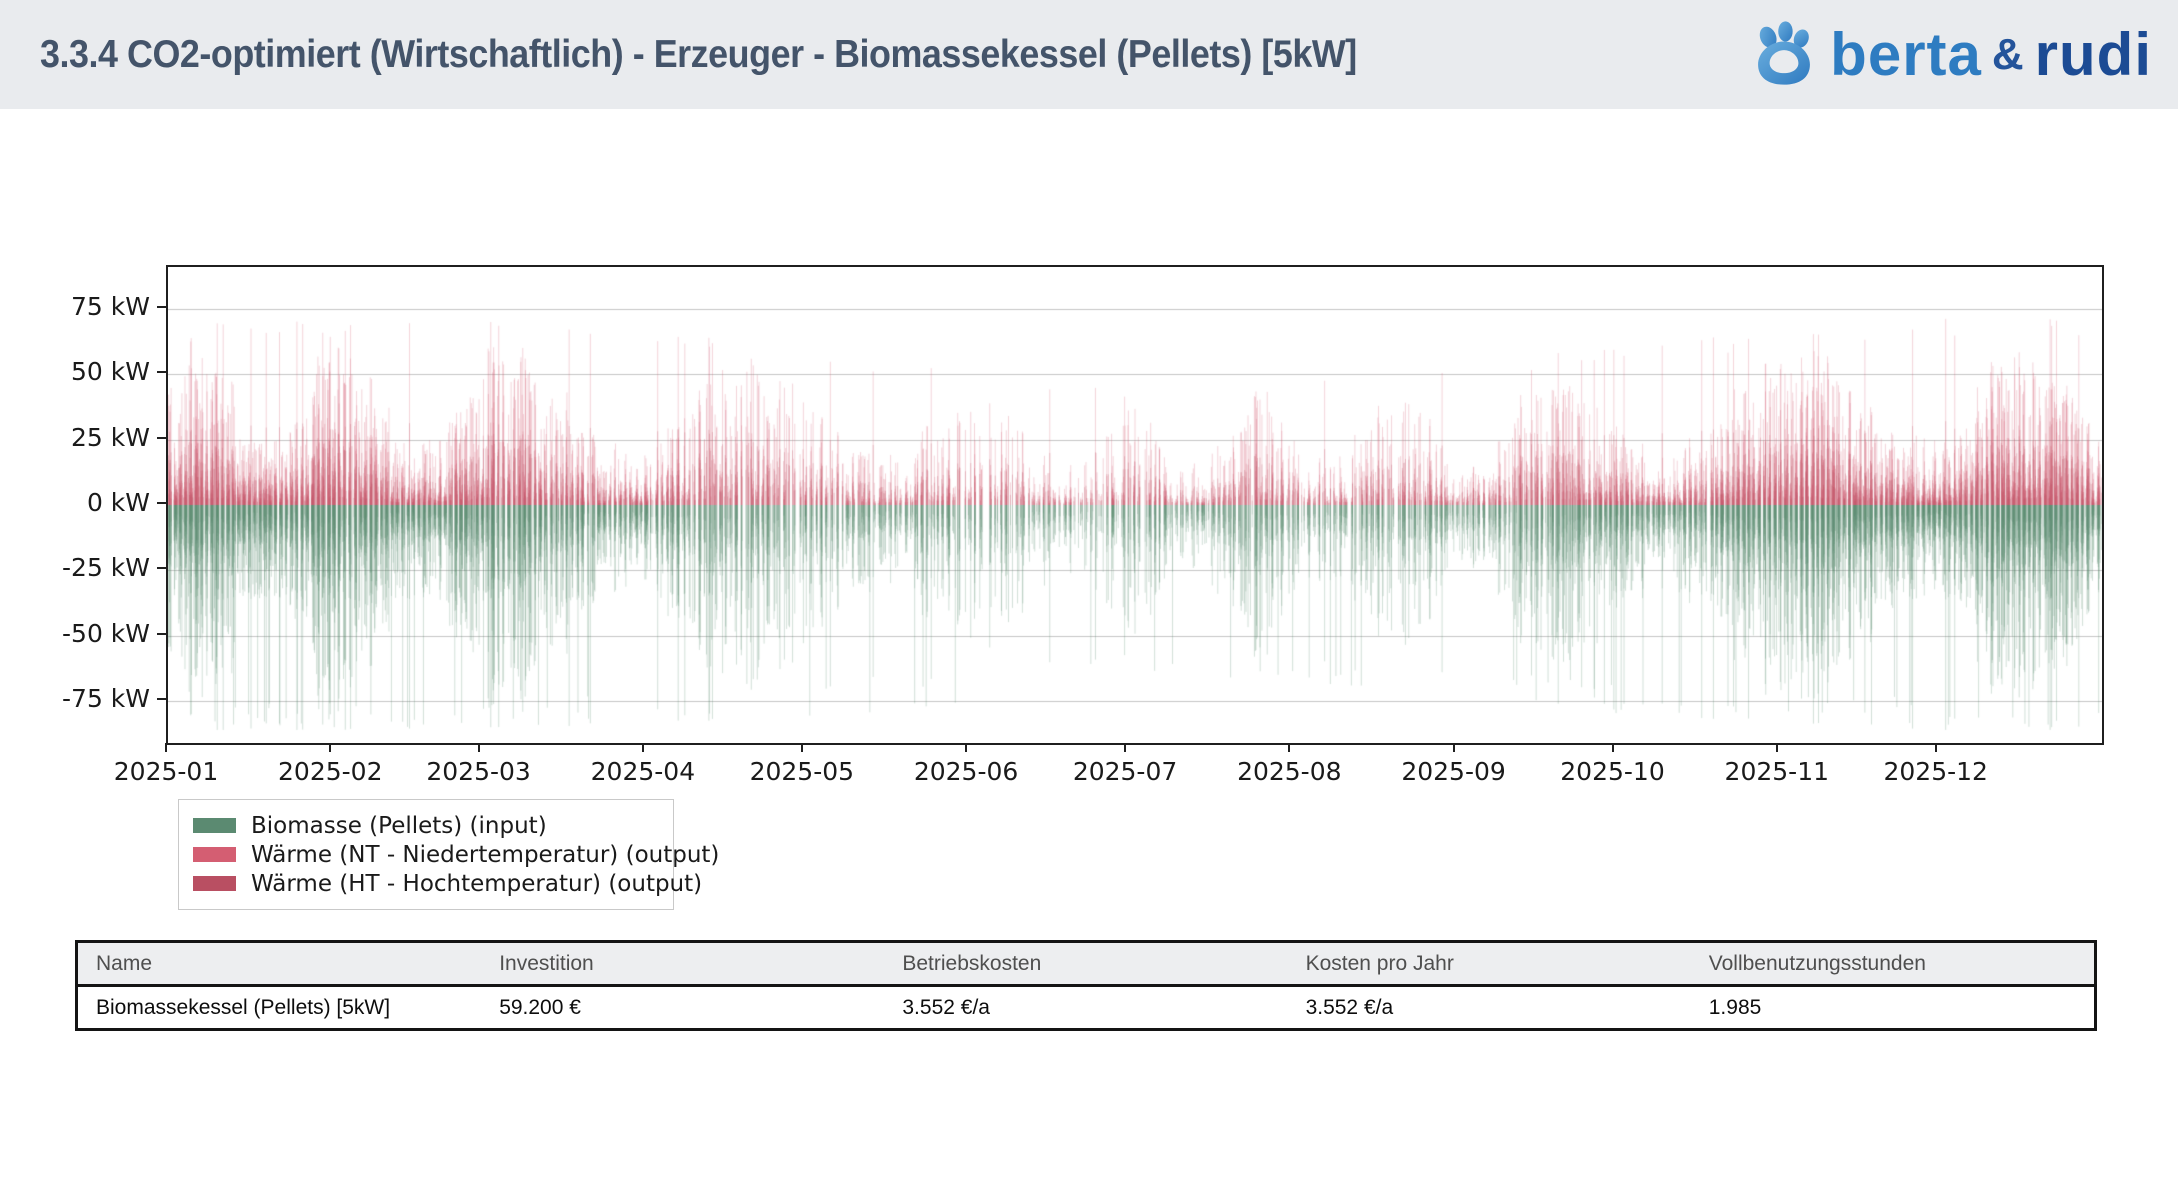 The image size is (2178, 1182). I want to click on legend-label: Wärme (HT - Hochtemperatur) (output), so click(477, 883).